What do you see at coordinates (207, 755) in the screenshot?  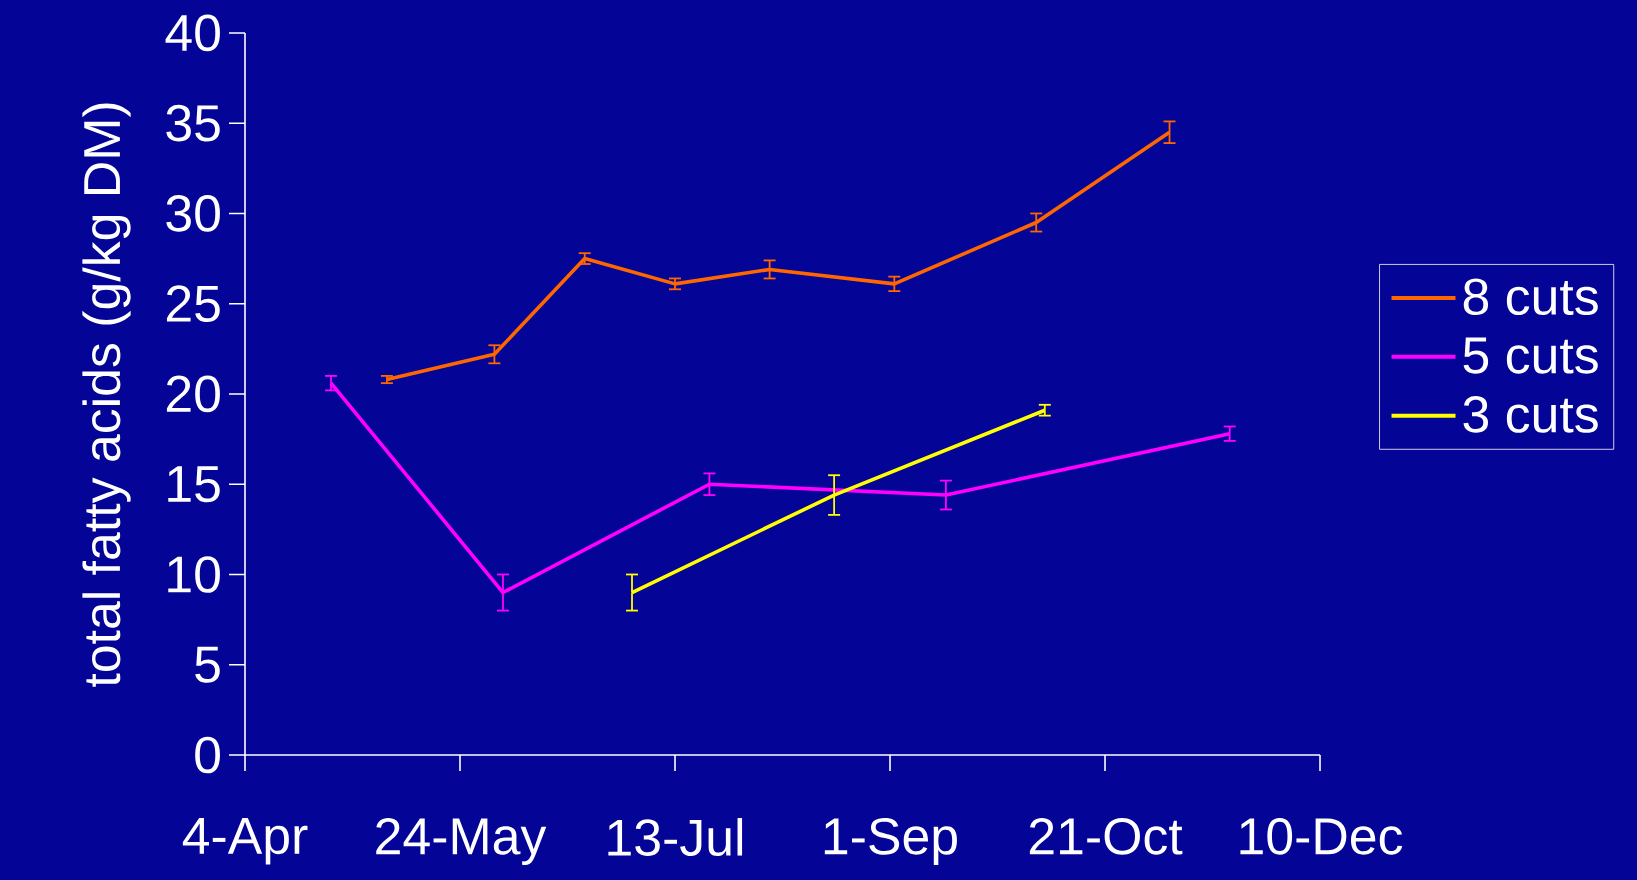 I see `y-tick-label: 0` at bounding box center [207, 755].